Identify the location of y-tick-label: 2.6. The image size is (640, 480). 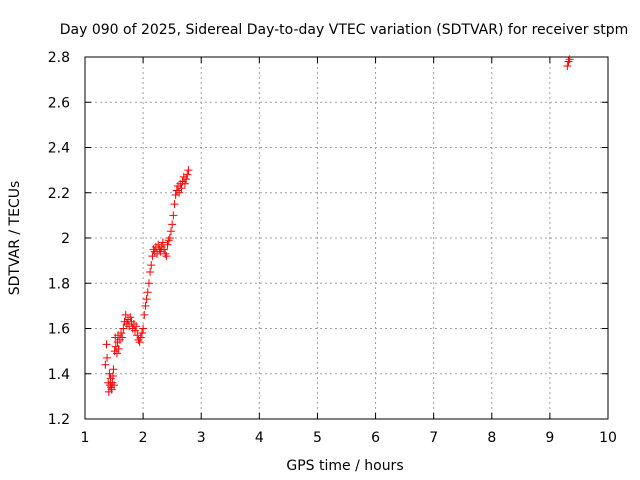
(59, 103).